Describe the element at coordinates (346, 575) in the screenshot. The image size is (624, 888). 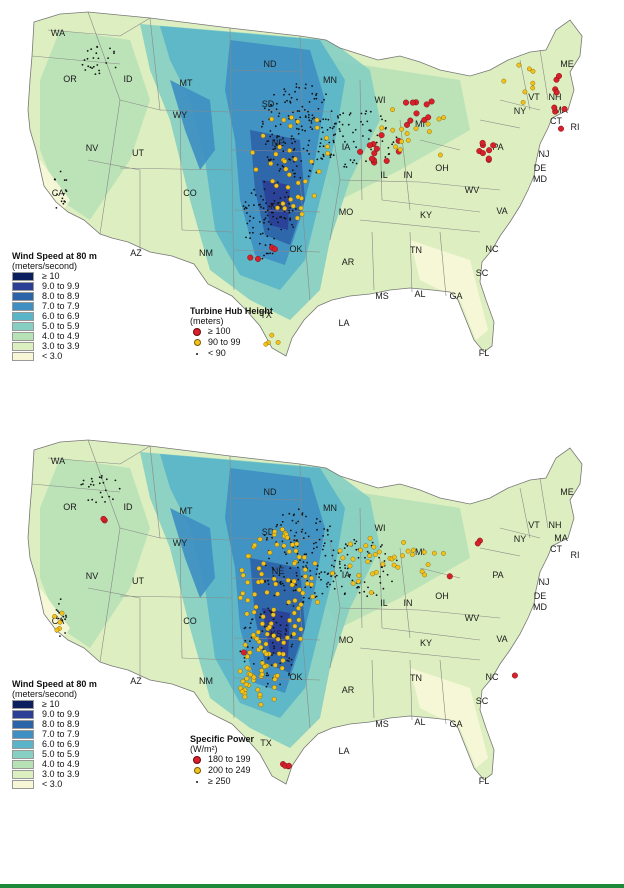
I see `state-label-ia: IA` at that location.